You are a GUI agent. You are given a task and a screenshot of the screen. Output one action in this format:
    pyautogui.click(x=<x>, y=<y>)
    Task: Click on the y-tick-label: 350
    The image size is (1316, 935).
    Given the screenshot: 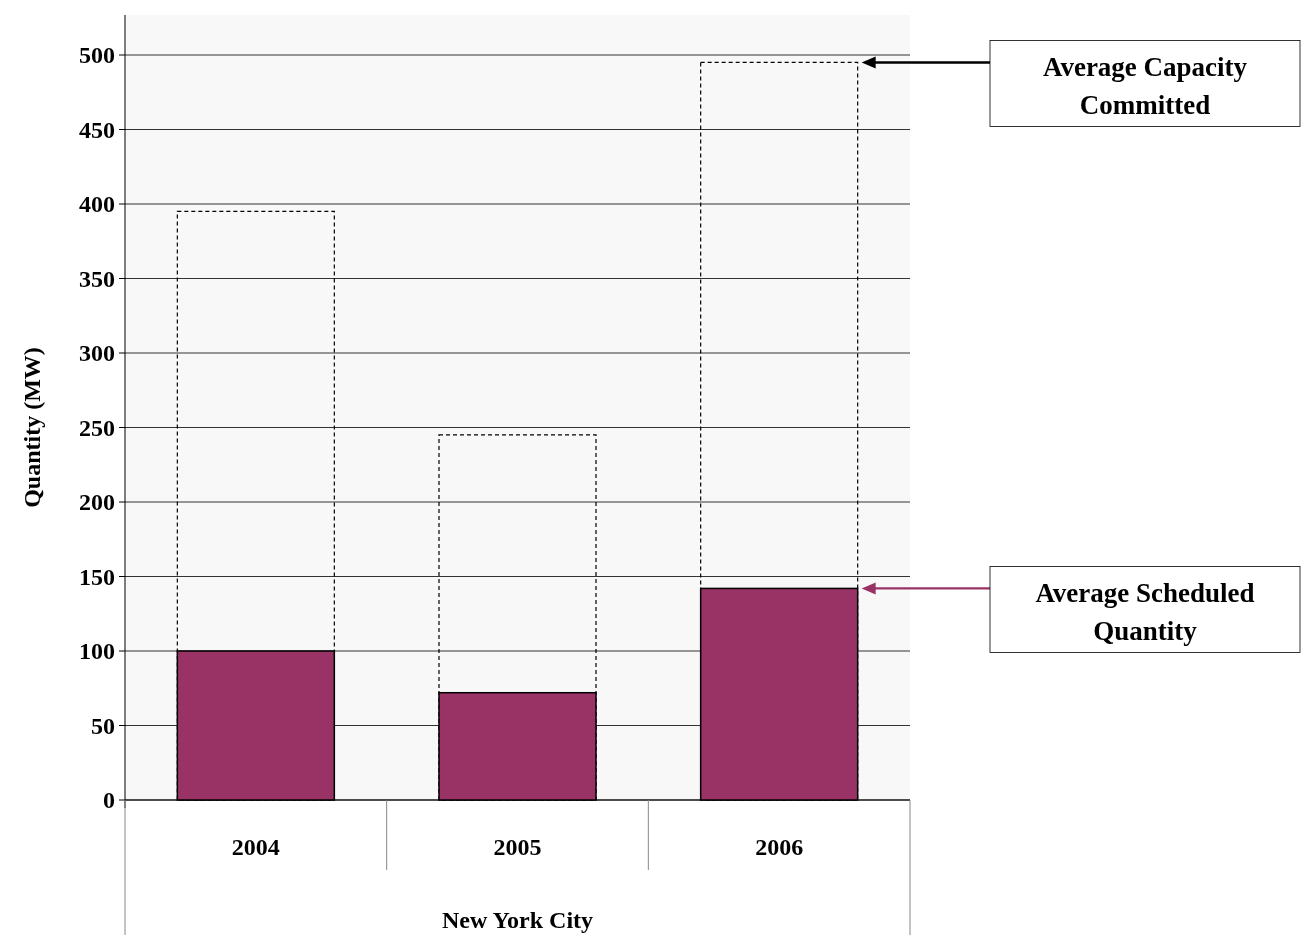 What is the action you would take?
    pyautogui.click(x=97, y=278)
    